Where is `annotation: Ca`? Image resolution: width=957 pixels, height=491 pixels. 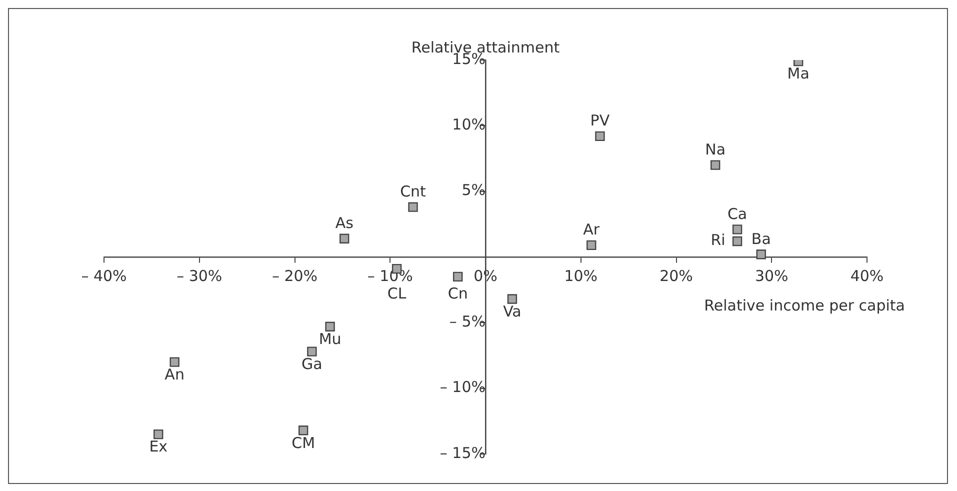
annotation: Ca is located at coordinates (737, 213).